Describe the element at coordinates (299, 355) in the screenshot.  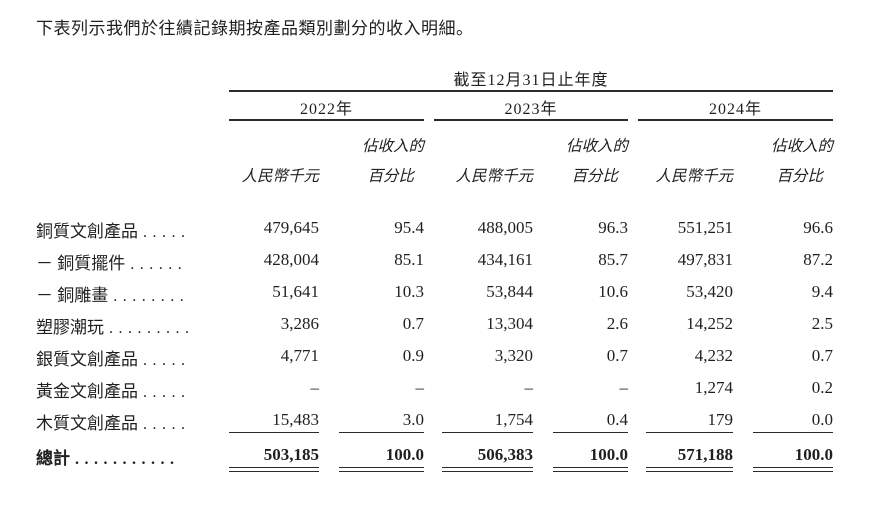
I see `cell-value: 4,771` at that location.